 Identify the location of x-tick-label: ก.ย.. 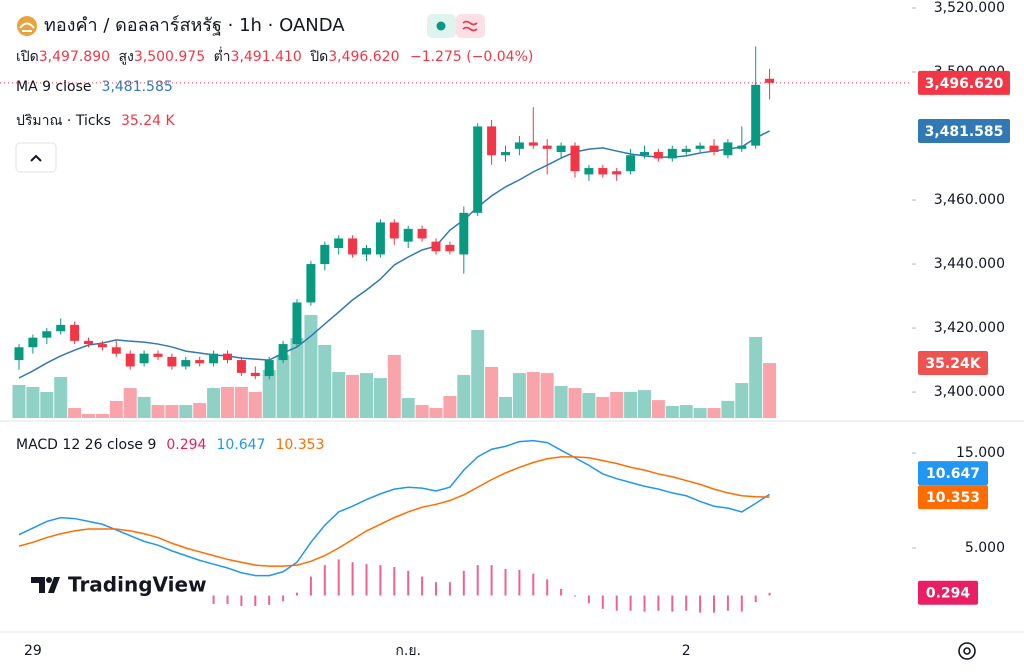
(408, 651).